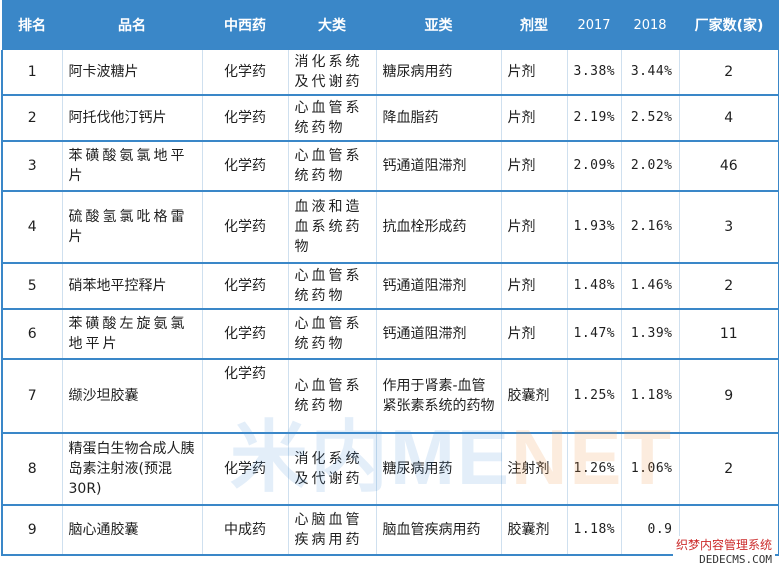 The width and height of the screenshot is (779, 570). What do you see at coordinates (729, 25) in the screenshot?
I see `header-makers: 厂家数(家)` at bounding box center [729, 25].